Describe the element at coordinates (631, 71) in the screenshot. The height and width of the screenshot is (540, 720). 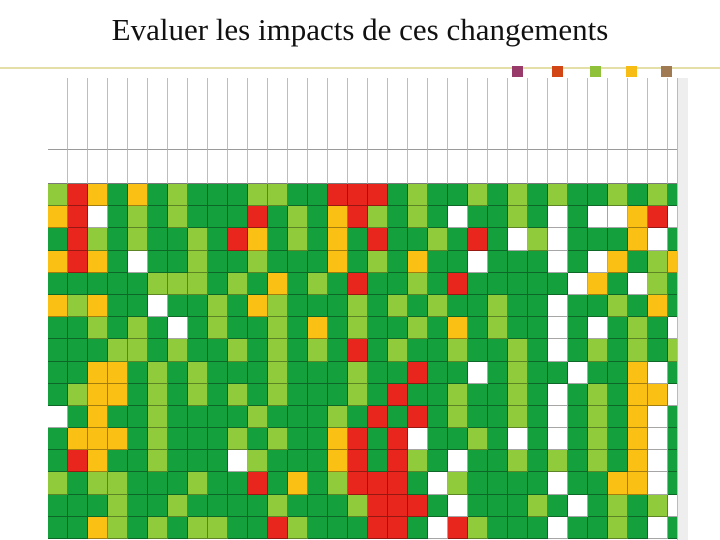
I see `legend-square-yellow` at that location.